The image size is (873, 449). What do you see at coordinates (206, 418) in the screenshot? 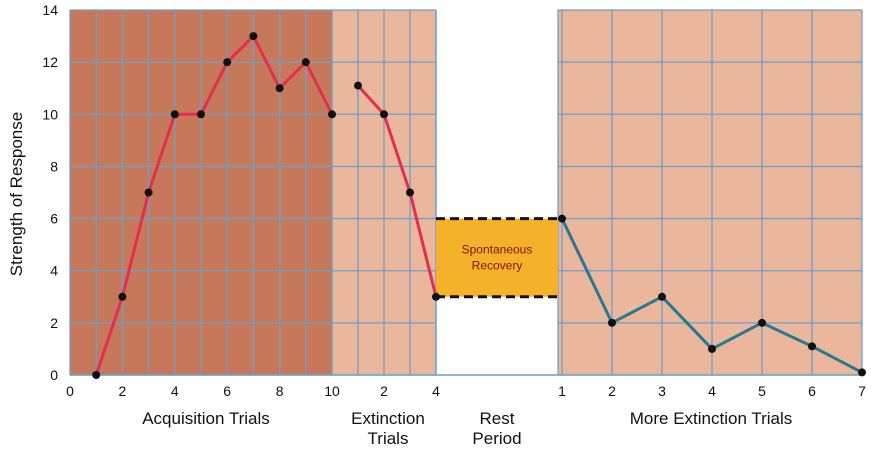
I see `section-label: Acquisition Trials` at bounding box center [206, 418].